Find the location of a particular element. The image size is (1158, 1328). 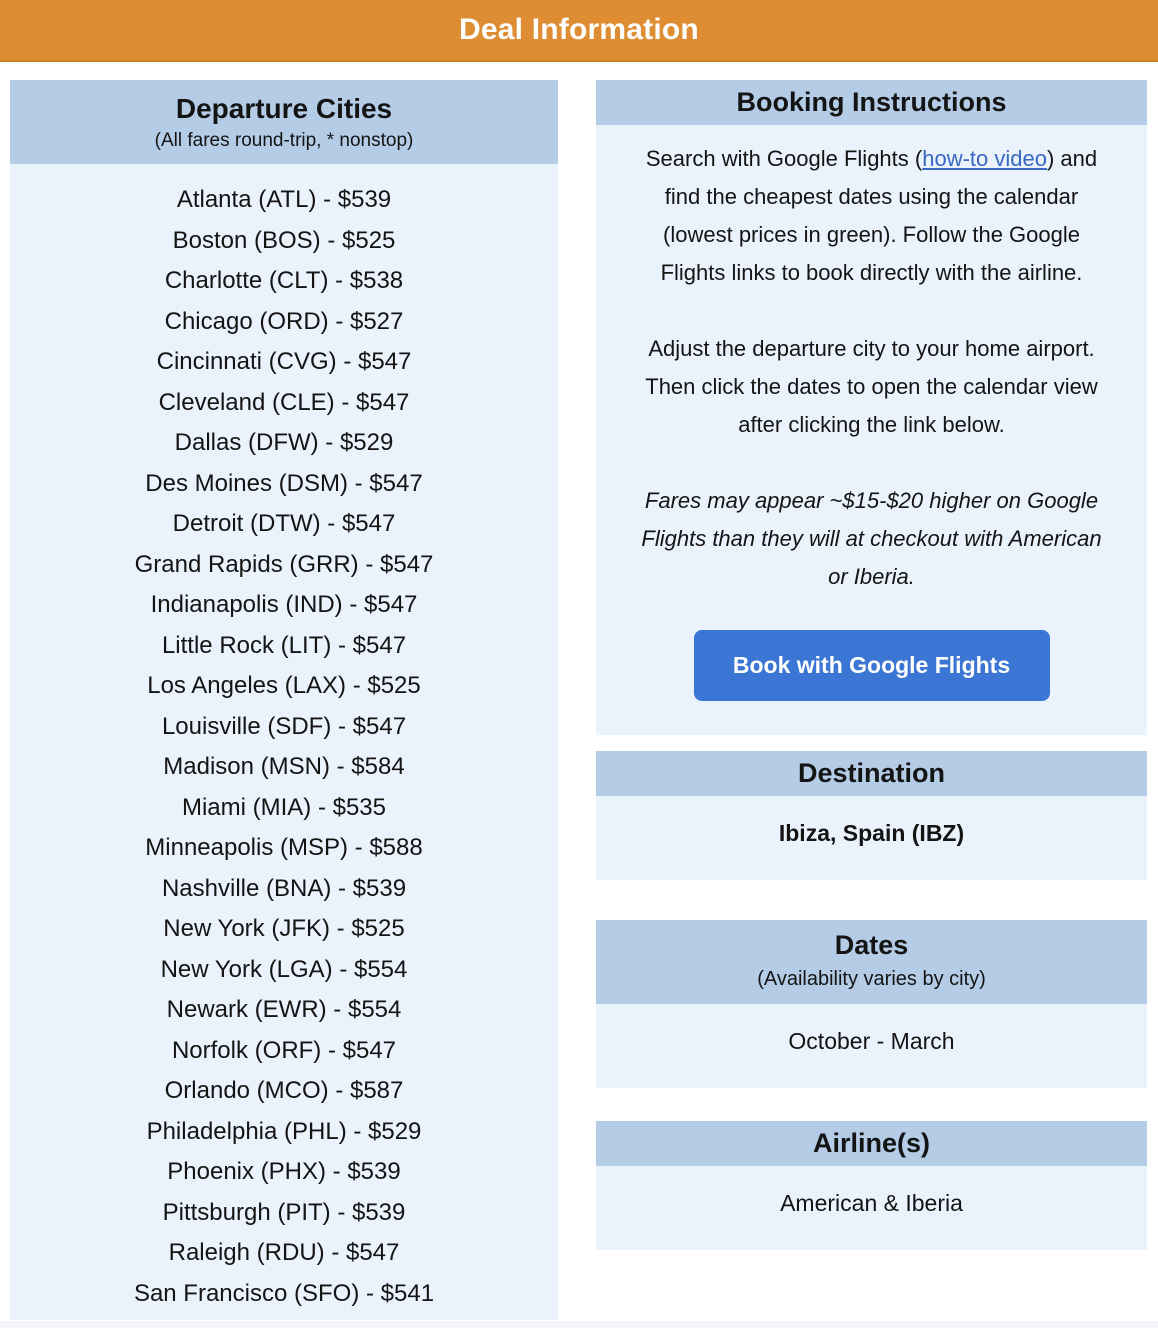

departure-city-item: Raleigh (RDU) - $547 is located at coordinates (284, 1252).